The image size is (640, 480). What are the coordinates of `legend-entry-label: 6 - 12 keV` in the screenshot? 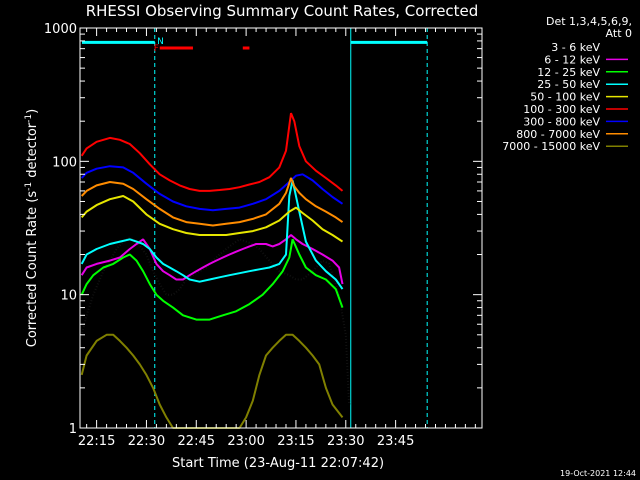 It's located at (572, 59).